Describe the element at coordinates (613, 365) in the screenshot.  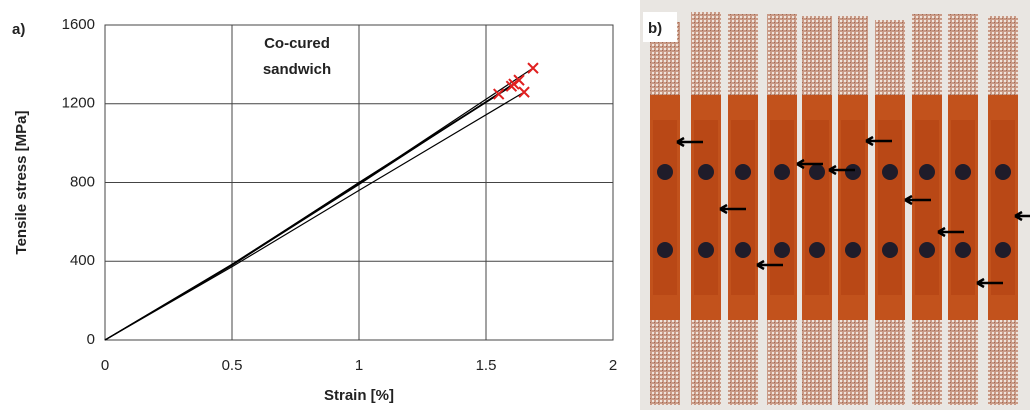
I see `x-tick-label: 2` at that location.